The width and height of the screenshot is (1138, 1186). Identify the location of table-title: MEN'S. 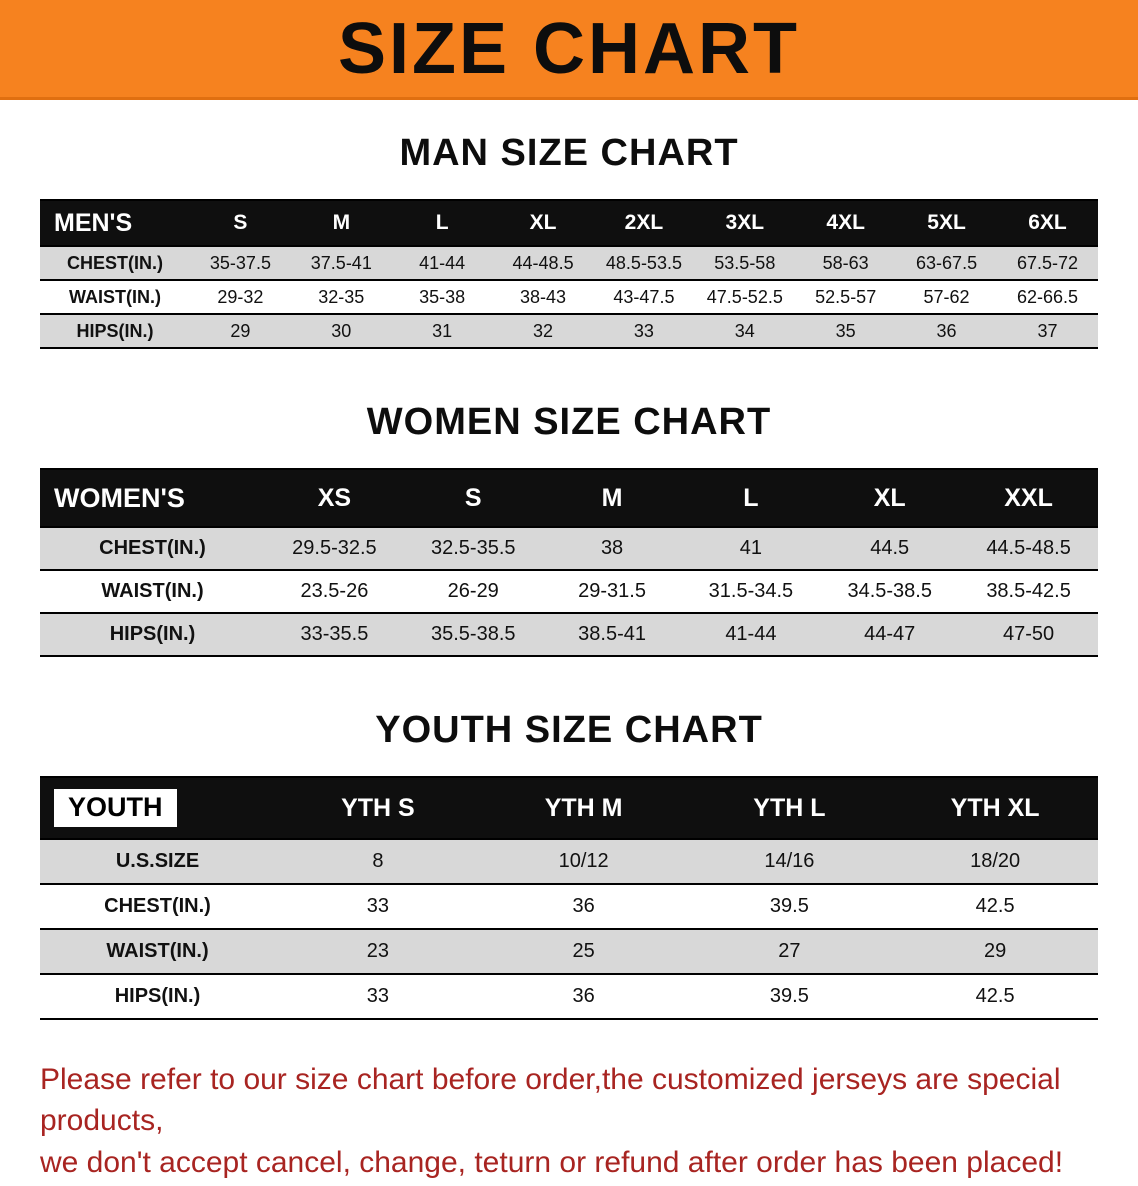
(115, 223).